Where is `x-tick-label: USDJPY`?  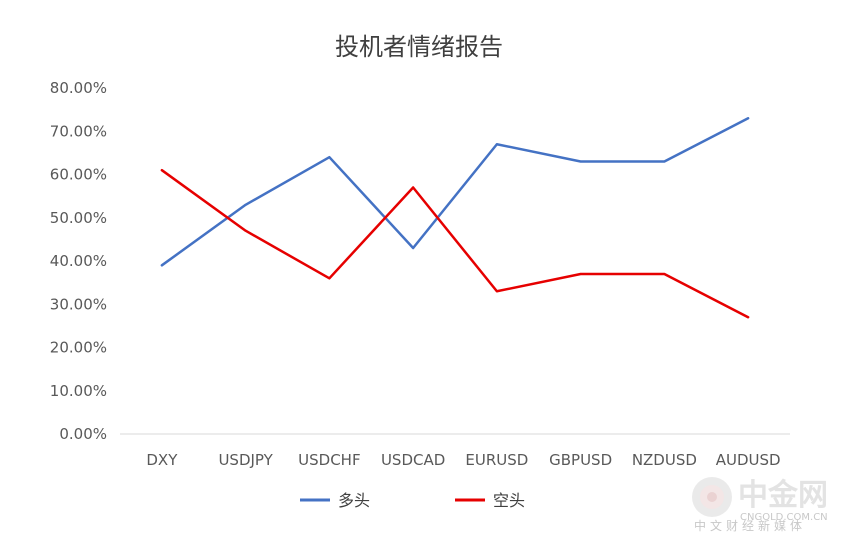 x-tick-label: USDJPY is located at coordinates (245, 460).